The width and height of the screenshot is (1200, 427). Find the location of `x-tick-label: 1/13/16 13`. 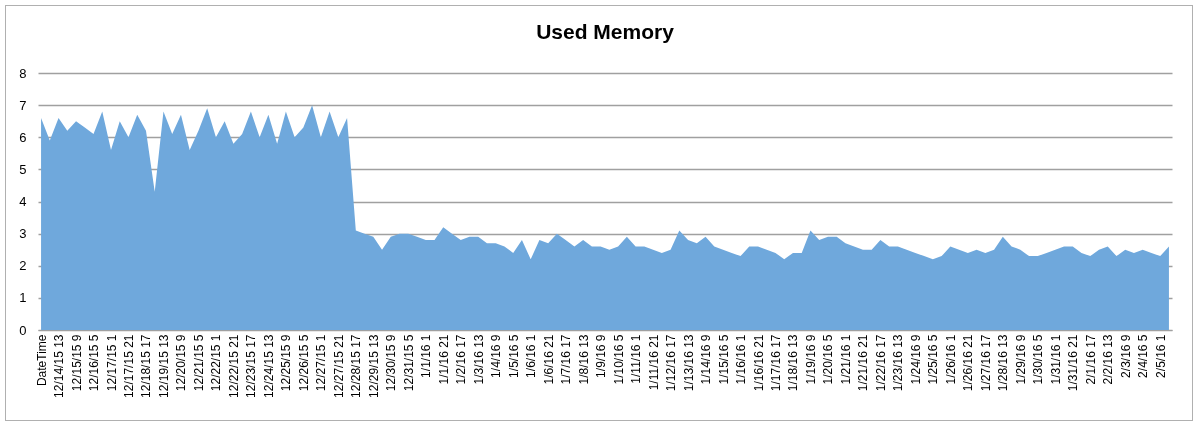

x-tick-label: 1/13/16 13 is located at coordinates (688, 363).